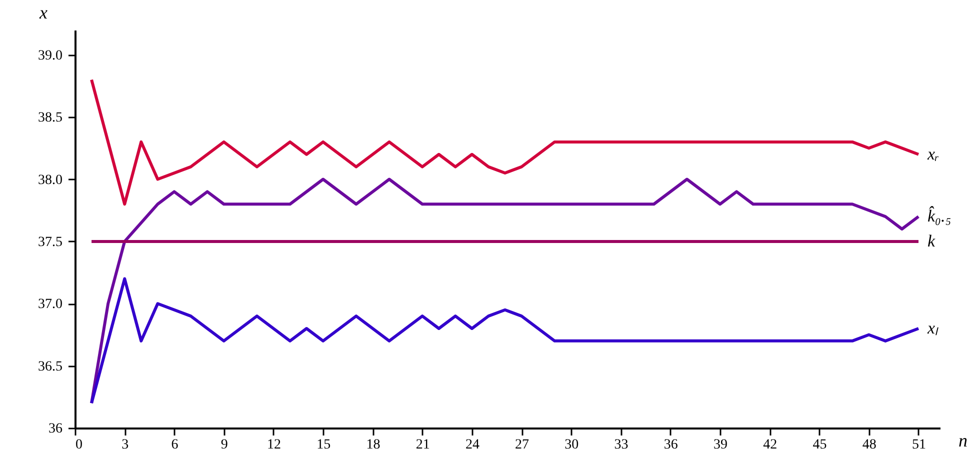  What do you see at coordinates (919, 445) in the screenshot?
I see `x-tick-label: 51` at bounding box center [919, 445].